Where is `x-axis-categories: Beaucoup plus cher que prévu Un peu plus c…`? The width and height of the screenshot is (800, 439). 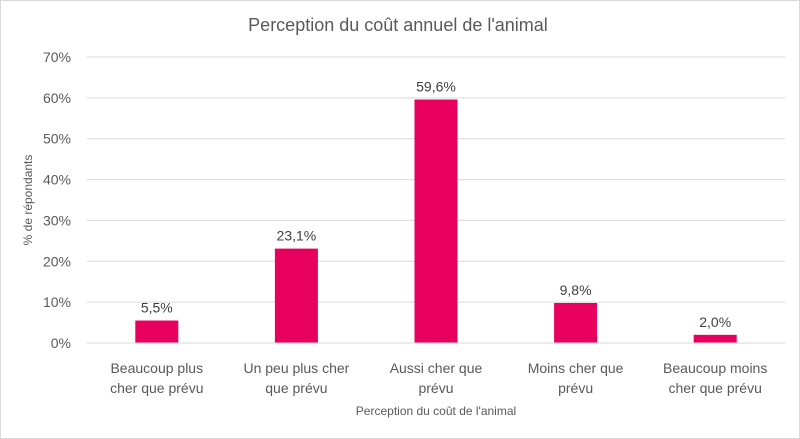
x-axis-categories: Beaucoup plus cher que prévu Un peu plus c… is located at coordinates (438, 378).